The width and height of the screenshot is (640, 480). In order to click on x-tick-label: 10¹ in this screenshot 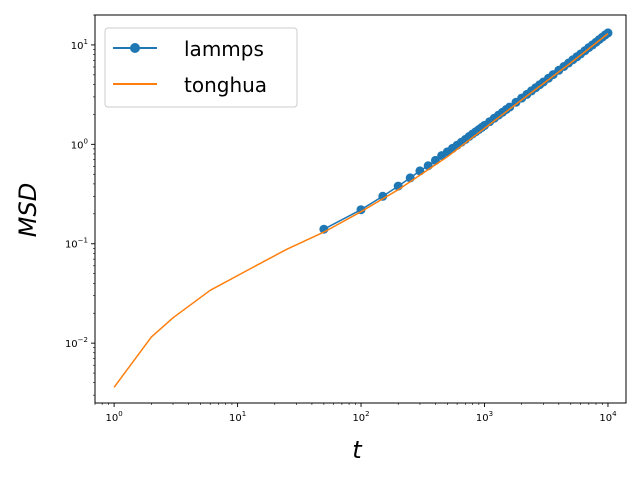, I will do `click(237, 417)`.